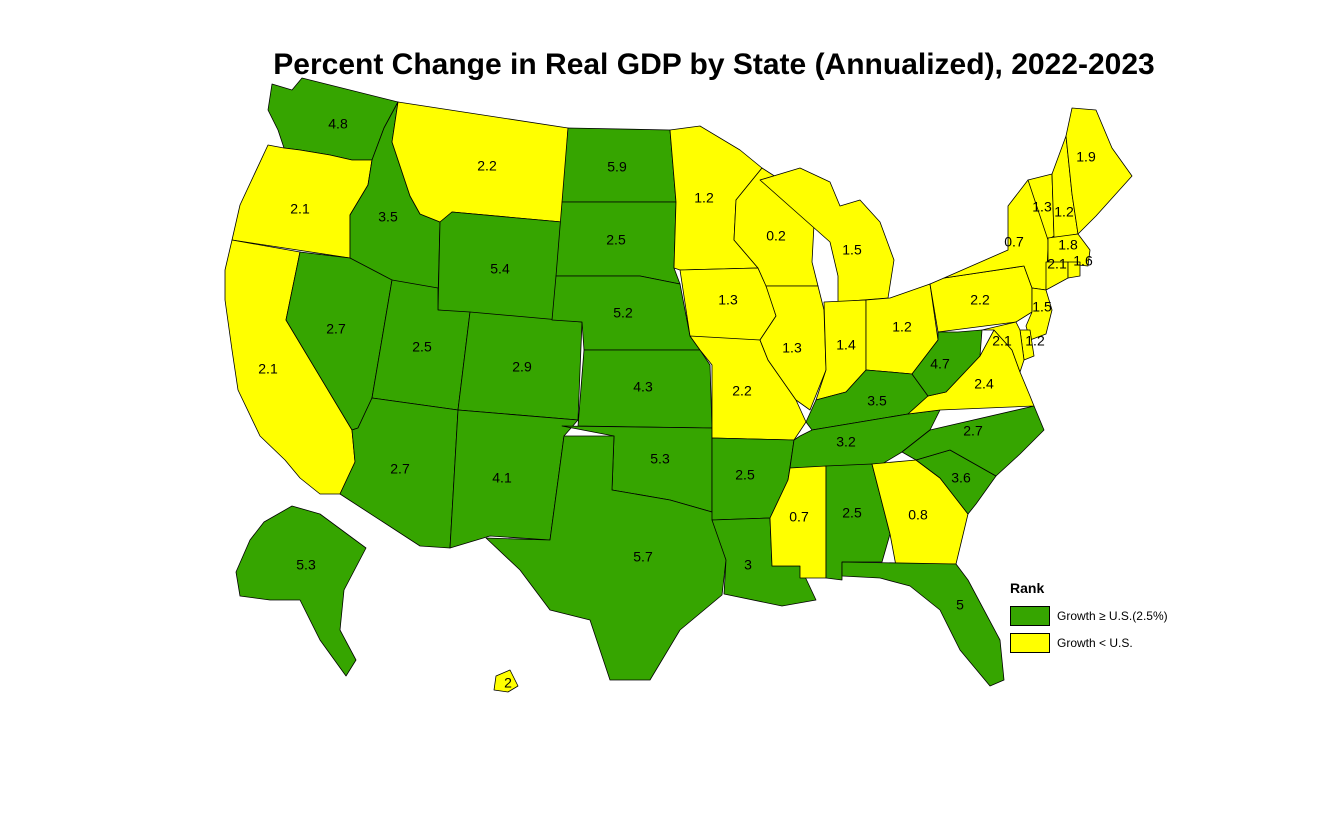 This screenshot has height=816, width=1344. I want to click on state-value-WI: 0.2, so click(776, 236).